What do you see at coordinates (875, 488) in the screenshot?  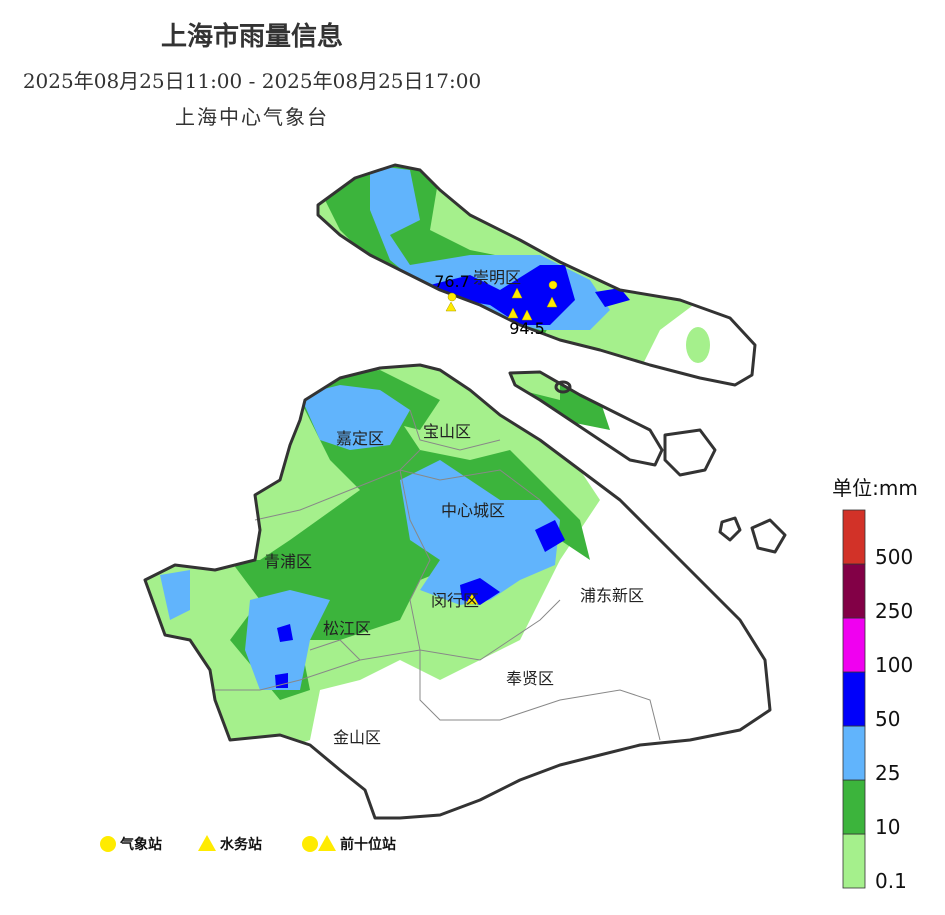 I see `legend-unit: 单位:mm` at bounding box center [875, 488].